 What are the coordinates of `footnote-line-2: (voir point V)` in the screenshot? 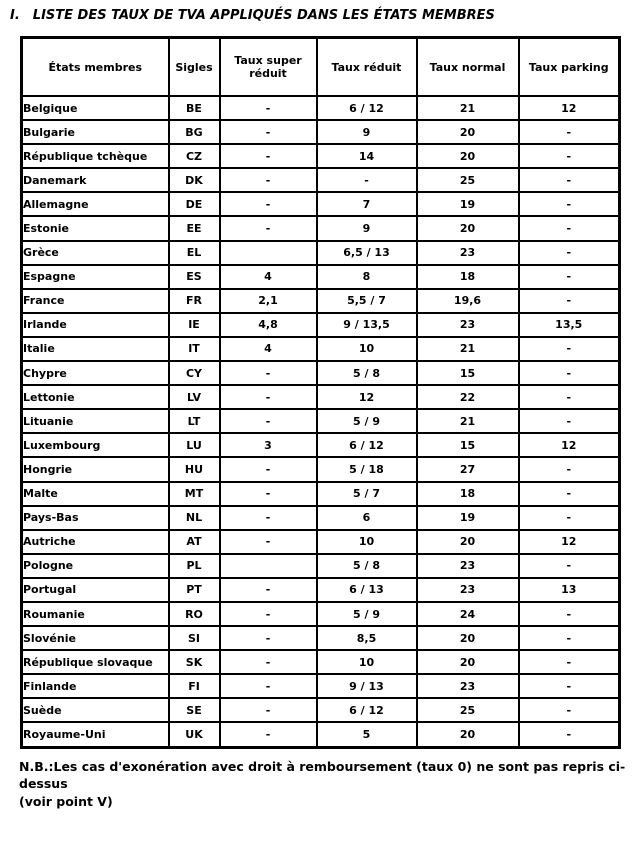 It's located at (66, 802).